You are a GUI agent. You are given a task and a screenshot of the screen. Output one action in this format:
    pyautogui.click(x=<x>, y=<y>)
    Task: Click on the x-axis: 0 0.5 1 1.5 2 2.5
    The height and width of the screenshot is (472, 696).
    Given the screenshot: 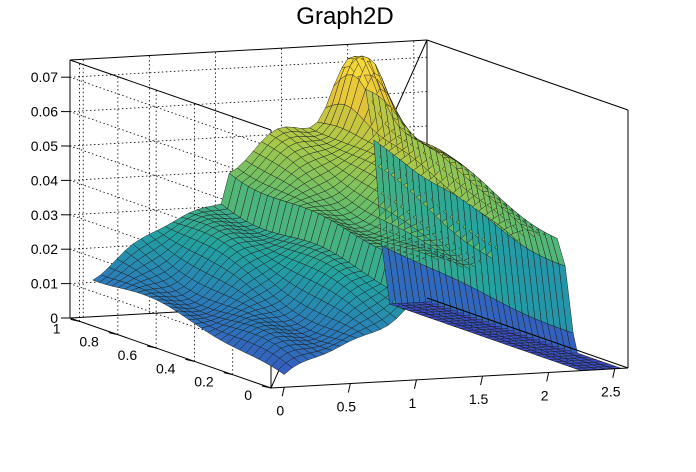 What is the action you would take?
    pyautogui.click(x=448, y=393)
    